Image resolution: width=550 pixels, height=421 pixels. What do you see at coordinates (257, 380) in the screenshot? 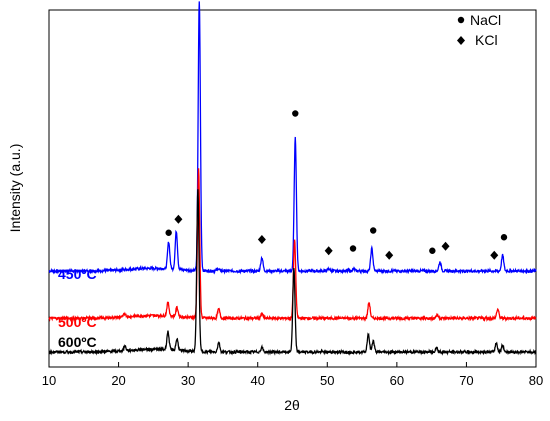
I see `x-tick-label: 40` at bounding box center [257, 380].